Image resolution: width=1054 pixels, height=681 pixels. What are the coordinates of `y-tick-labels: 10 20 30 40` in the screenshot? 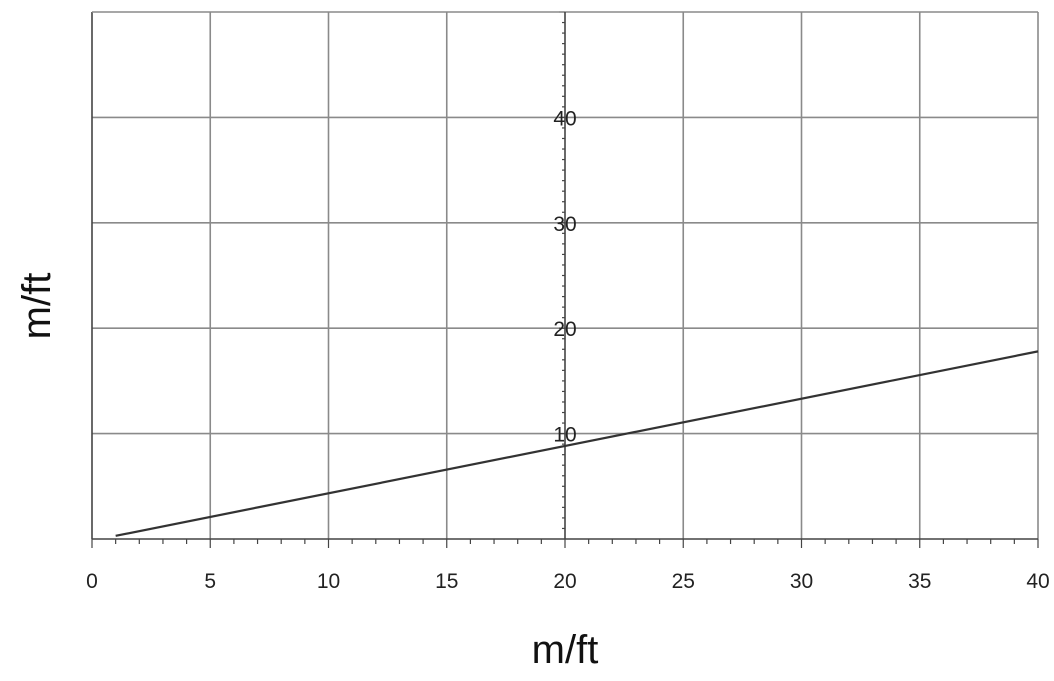 It's located at (564, 276).